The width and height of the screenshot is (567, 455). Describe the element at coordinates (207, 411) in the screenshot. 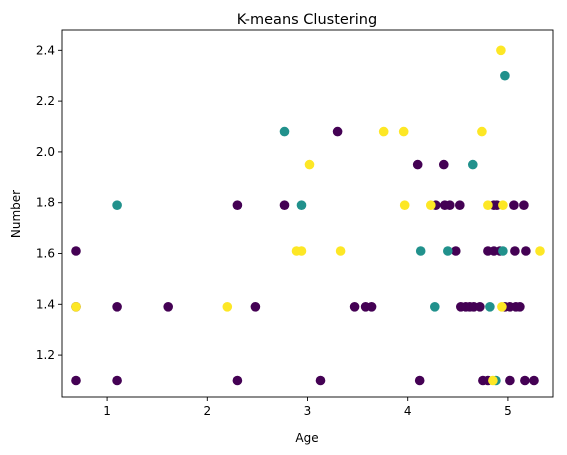

I see `x-tick-label: 2` at that location.